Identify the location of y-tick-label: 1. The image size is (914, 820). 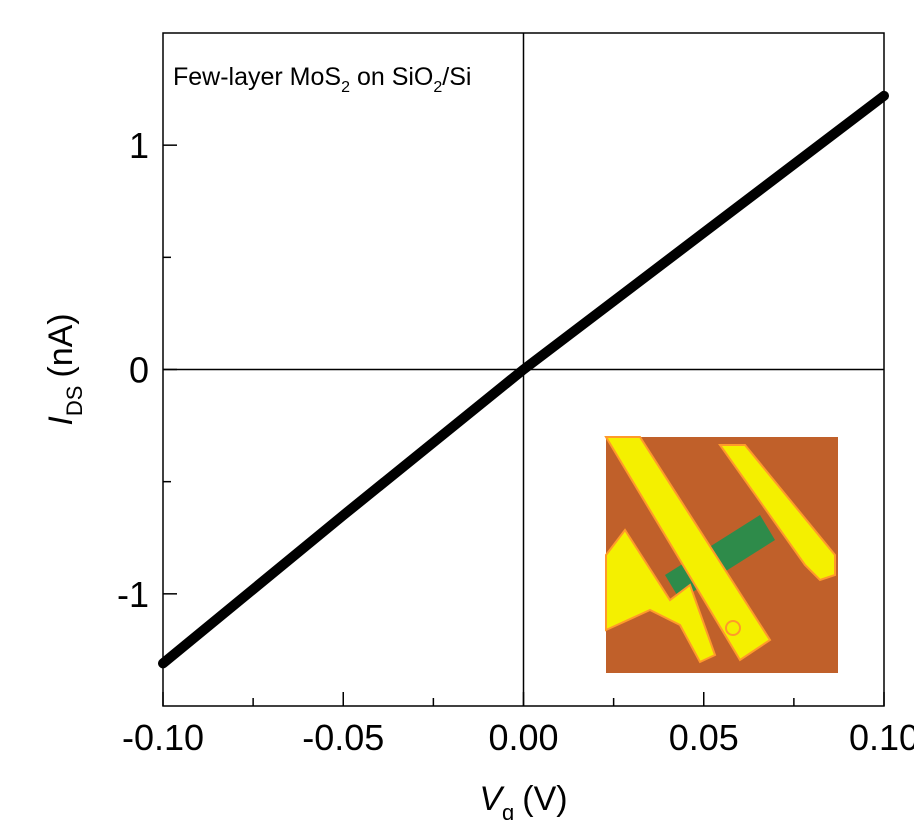
(139, 145).